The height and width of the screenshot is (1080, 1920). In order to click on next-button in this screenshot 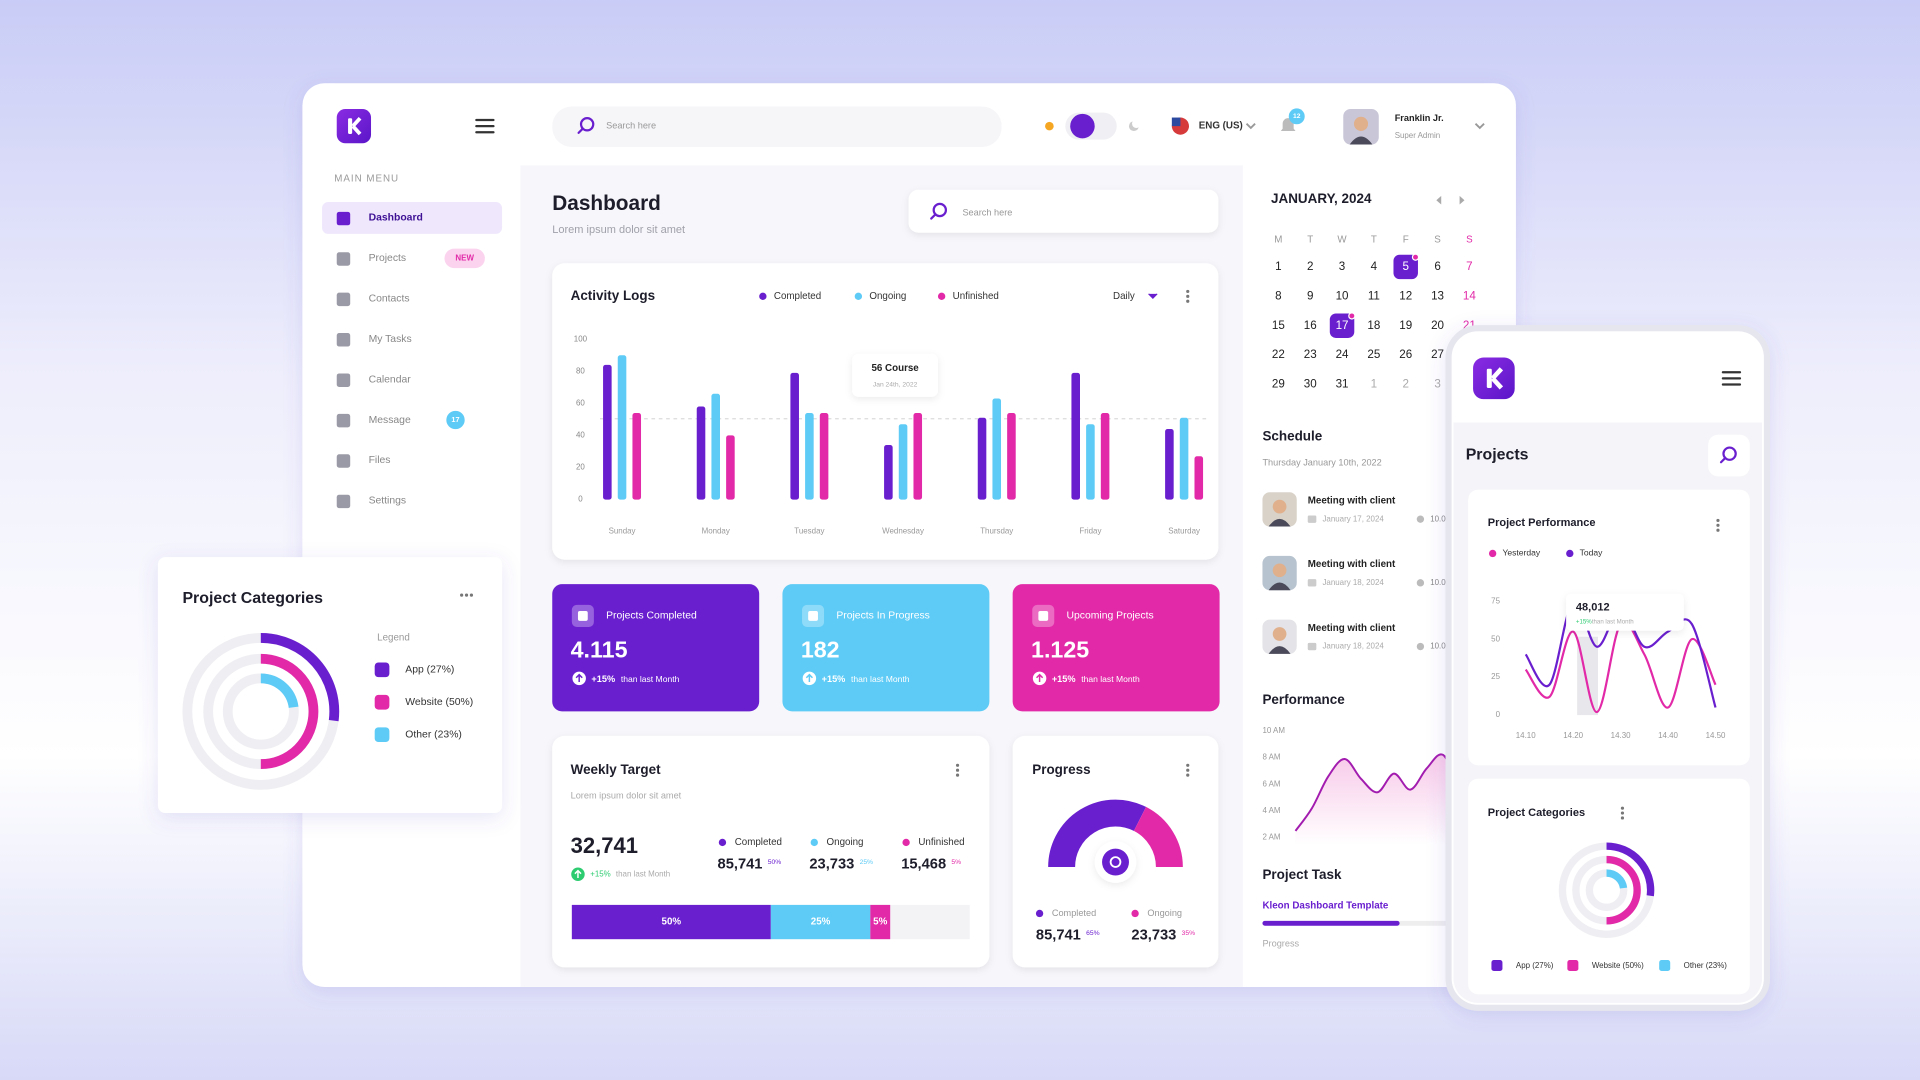, I will do `click(1462, 200)`.